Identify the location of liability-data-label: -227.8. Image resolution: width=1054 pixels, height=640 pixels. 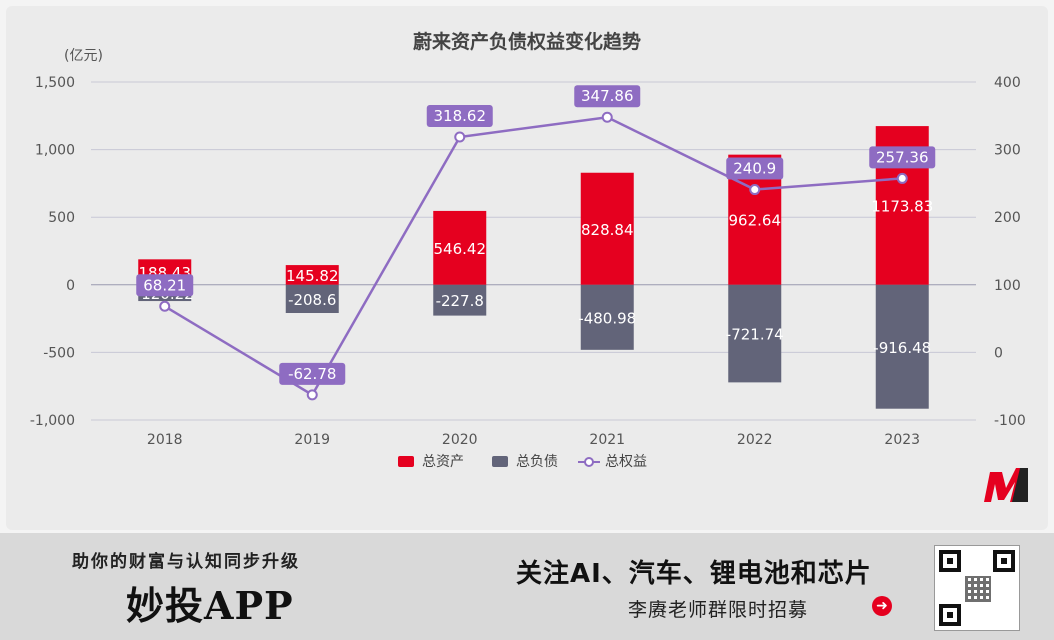
(460, 301).